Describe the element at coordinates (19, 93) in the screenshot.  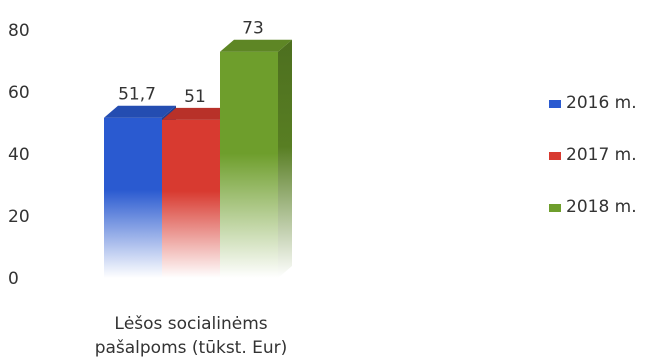
I see `y-tick-label: 60` at that location.